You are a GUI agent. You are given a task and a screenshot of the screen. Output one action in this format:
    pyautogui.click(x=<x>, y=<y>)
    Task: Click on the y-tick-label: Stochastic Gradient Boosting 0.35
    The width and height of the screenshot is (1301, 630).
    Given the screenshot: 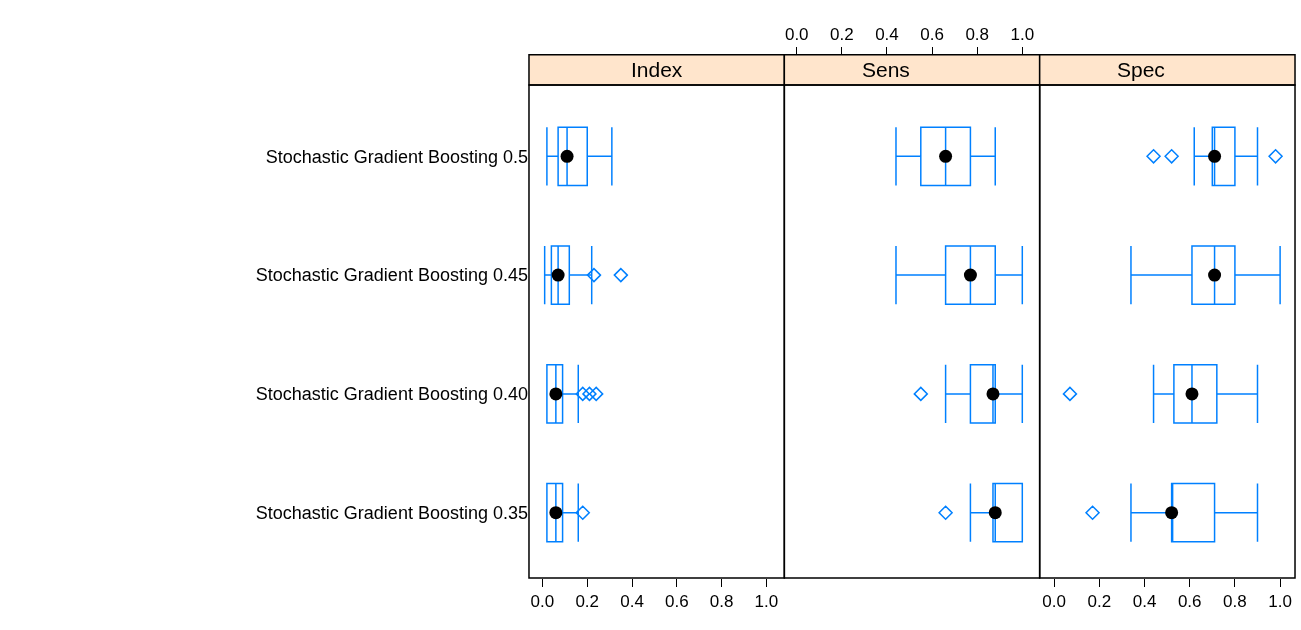 What is the action you would take?
    pyautogui.click(x=391, y=512)
    